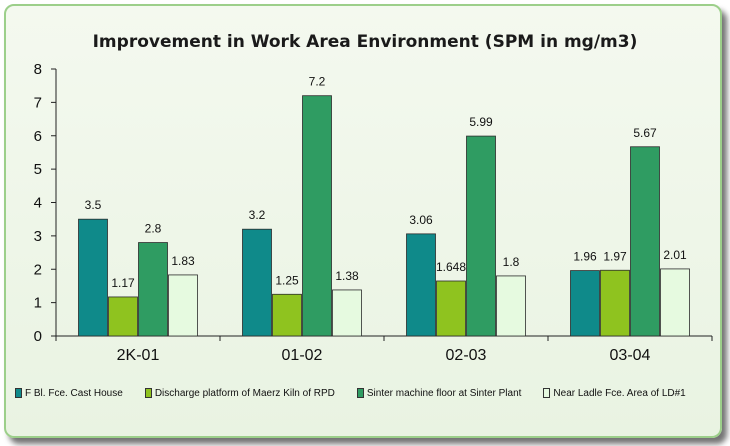 The height and width of the screenshot is (446, 730). Describe the element at coordinates (675, 255) in the screenshot. I see `data-label: 2.01` at that location.